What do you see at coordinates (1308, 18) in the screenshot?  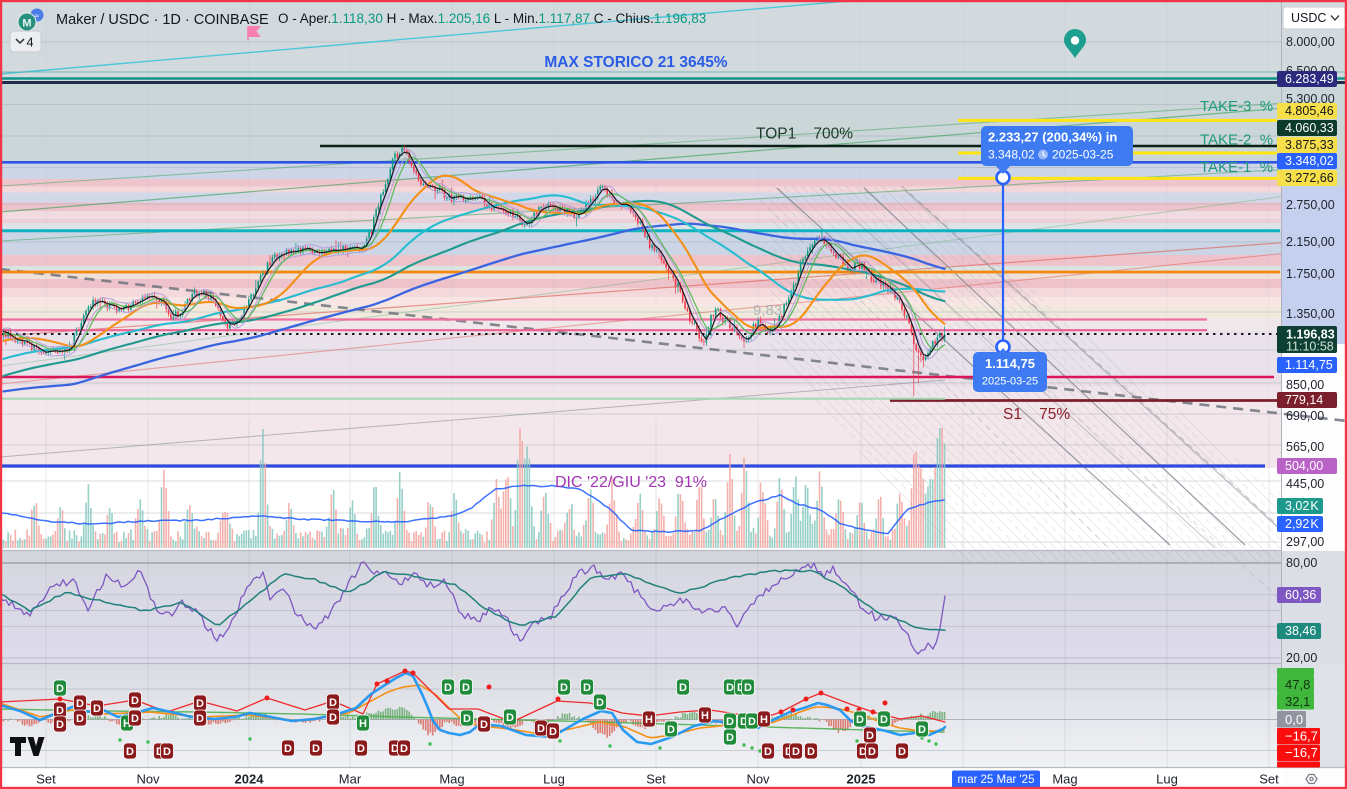 I see `svg-text: USDC` at bounding box center [1308, 18].